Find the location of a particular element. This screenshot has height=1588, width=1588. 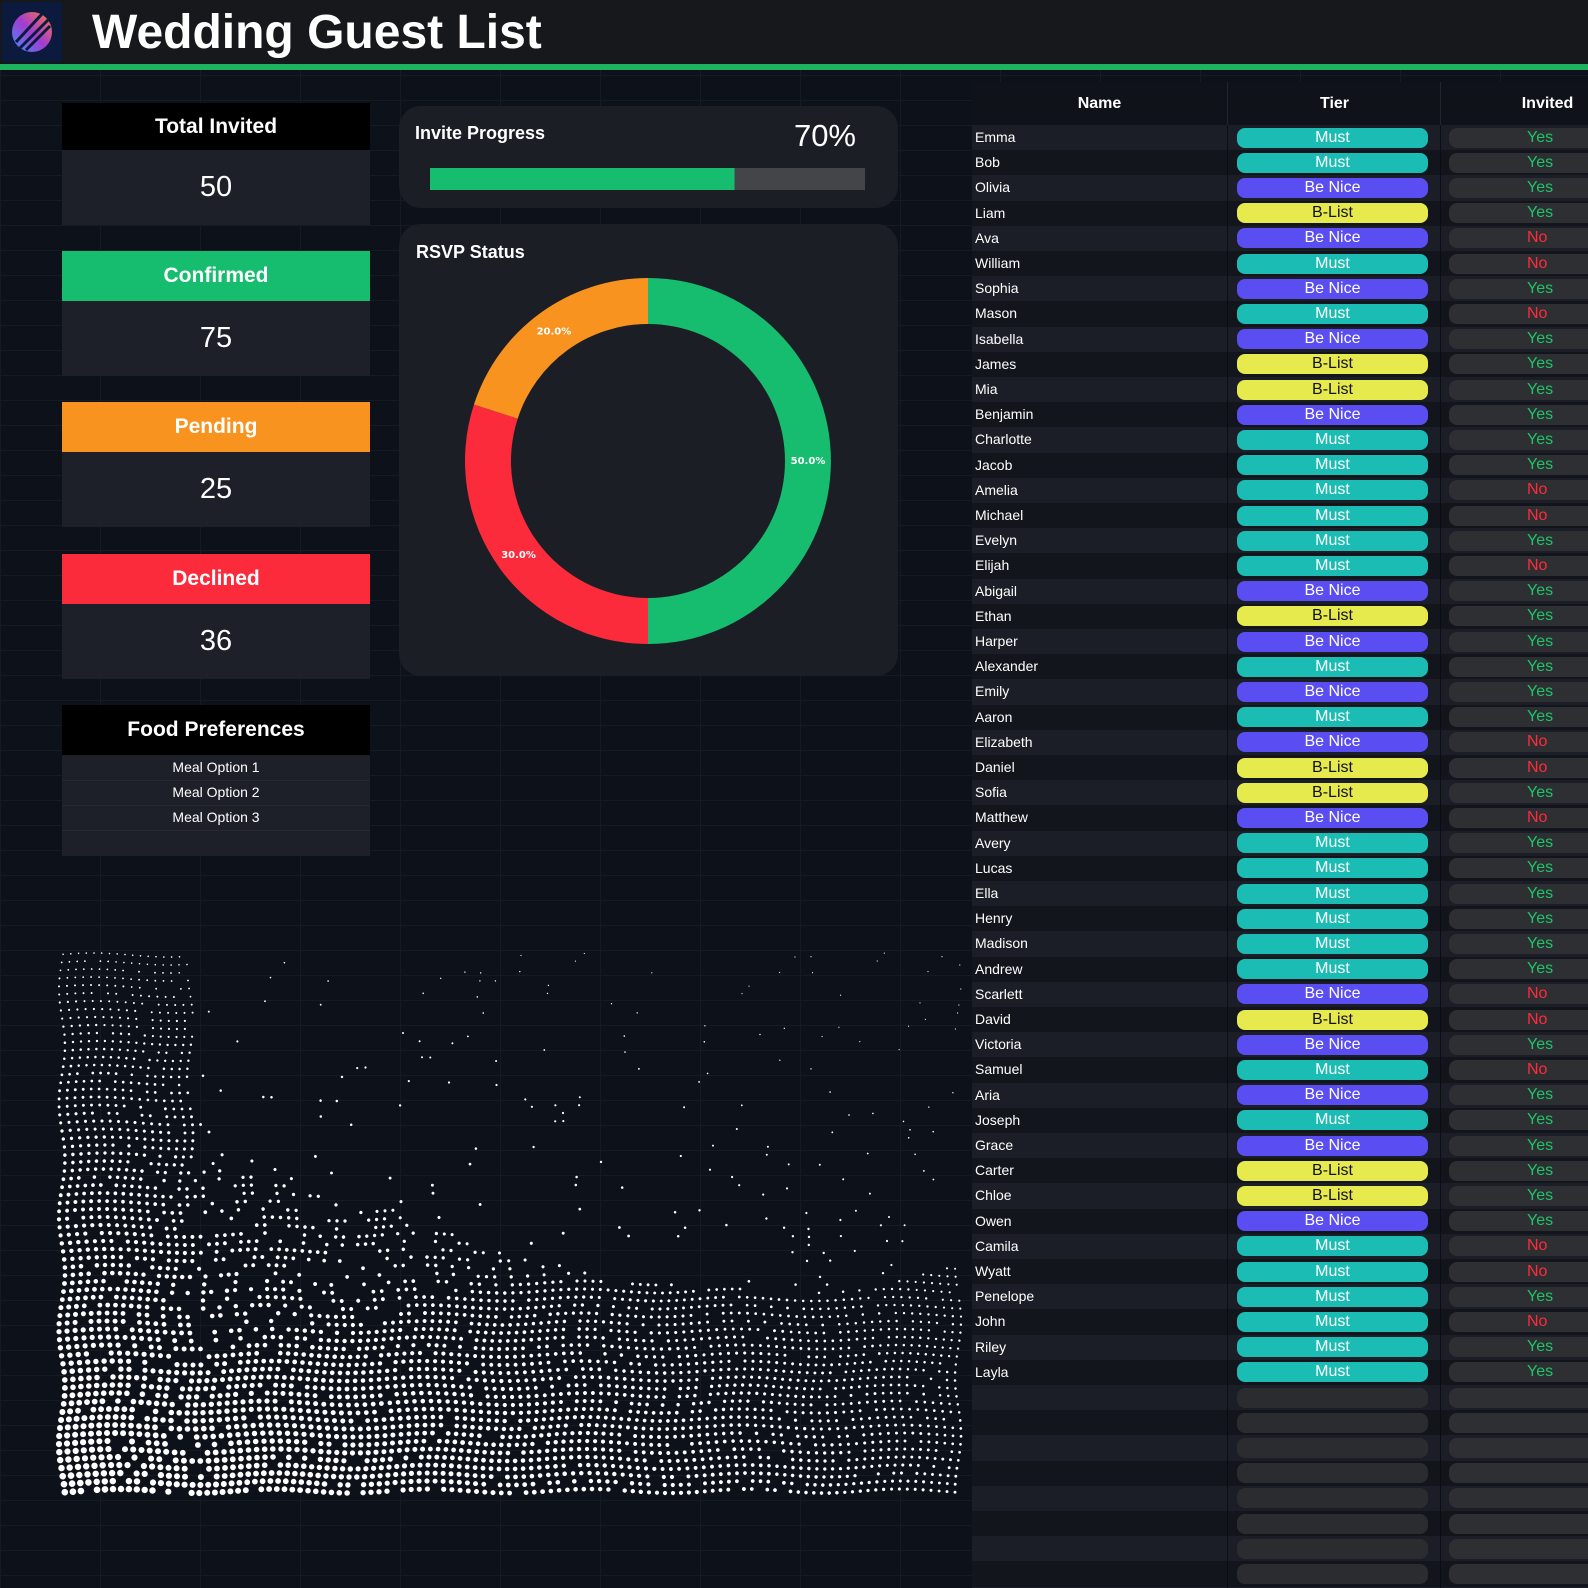

guest-name: Madison is located at coordinates (1001, 943).